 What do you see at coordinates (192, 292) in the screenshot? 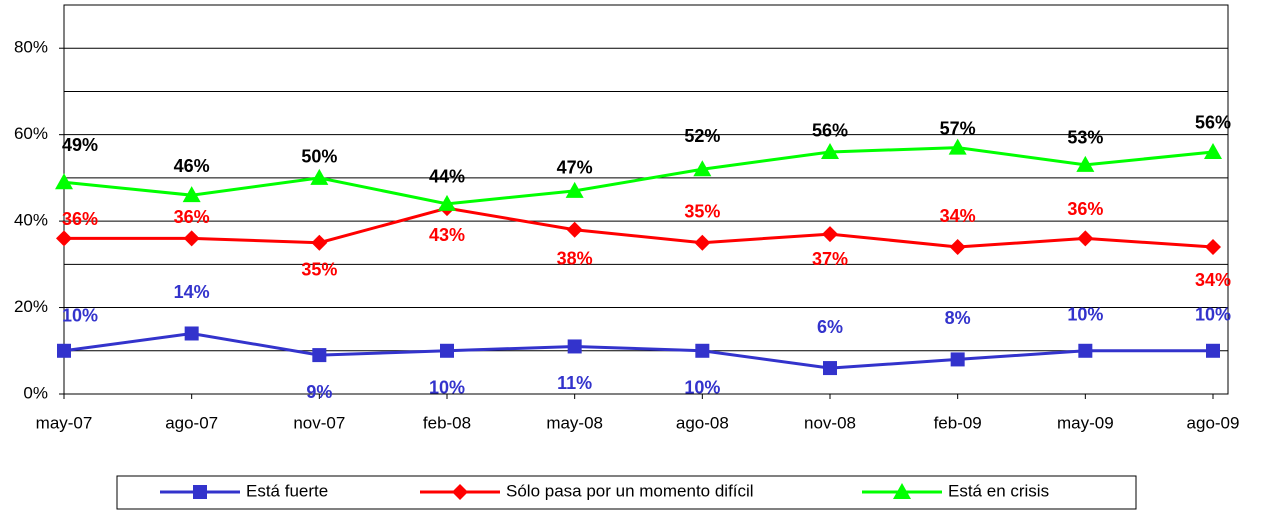
I see `data-label: 14%` at bounding box center [192, 292].